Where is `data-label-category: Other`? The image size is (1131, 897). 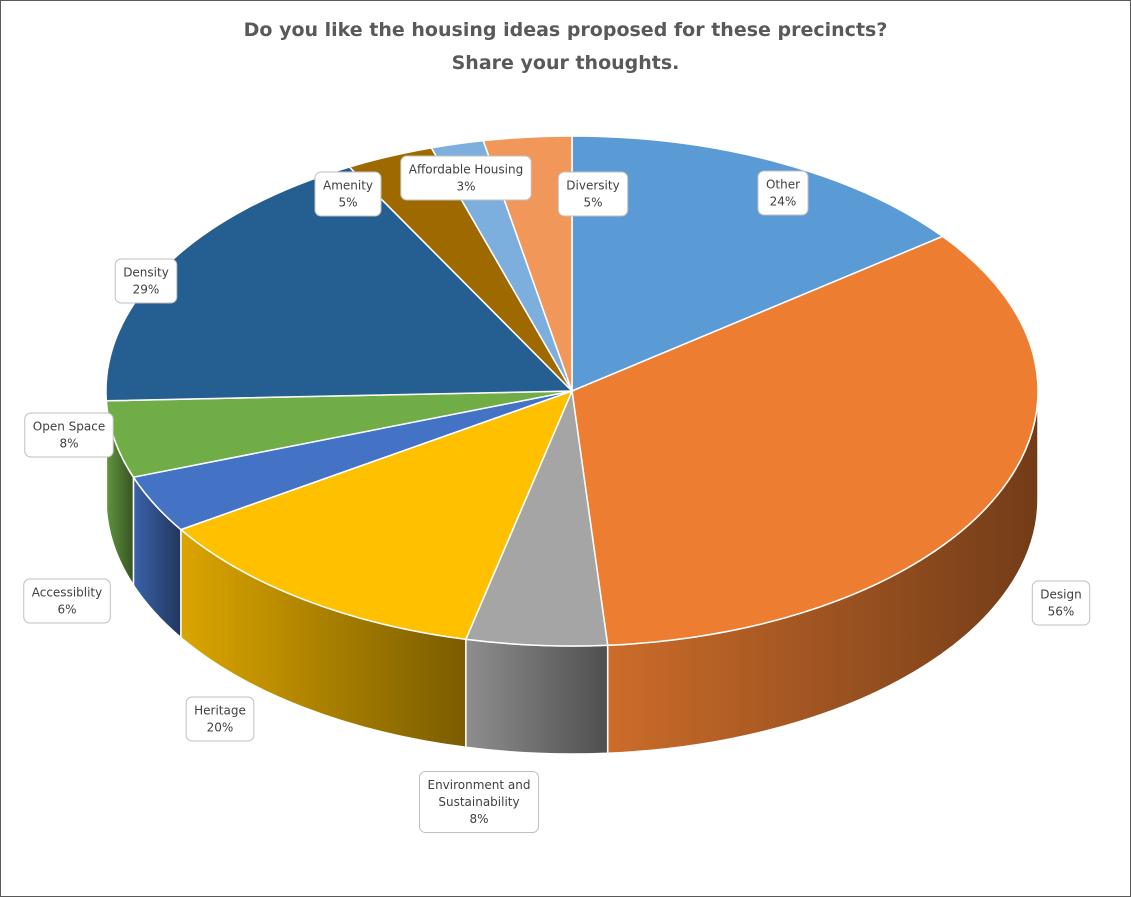
data-label-category: Other is located at coordinates (783, 185).